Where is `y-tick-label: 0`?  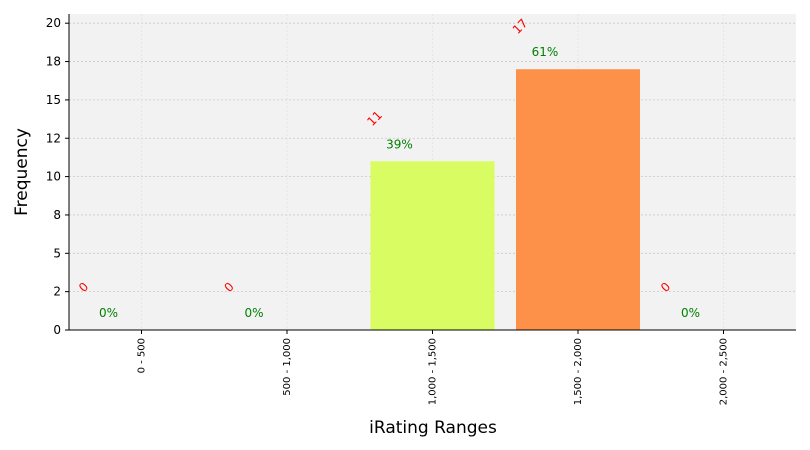
y-tick-label: 0 is located at coordinates (57, 330).